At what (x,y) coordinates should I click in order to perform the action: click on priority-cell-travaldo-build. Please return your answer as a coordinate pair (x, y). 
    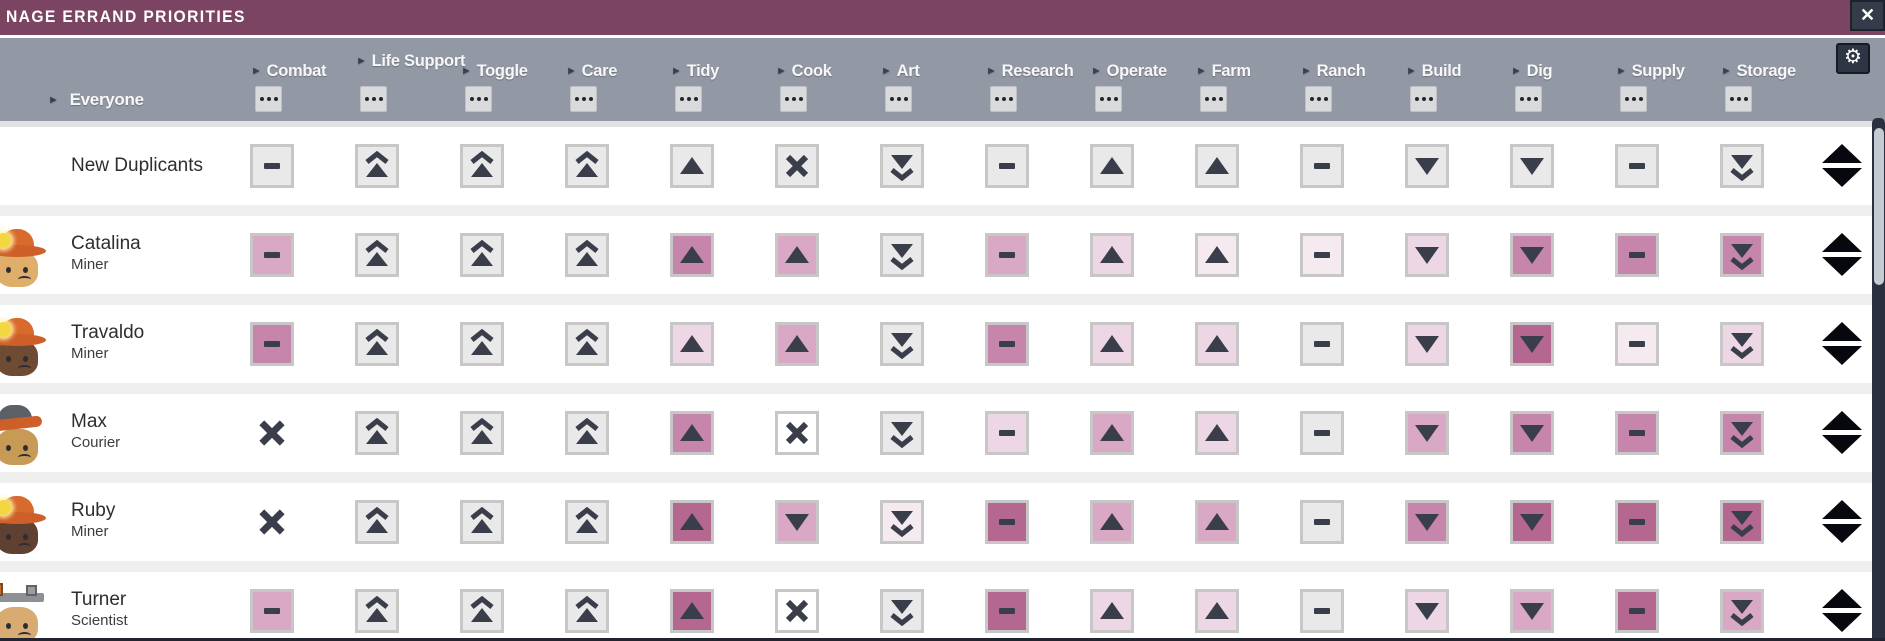
    Looking at the image, I should click on (1427, 344).